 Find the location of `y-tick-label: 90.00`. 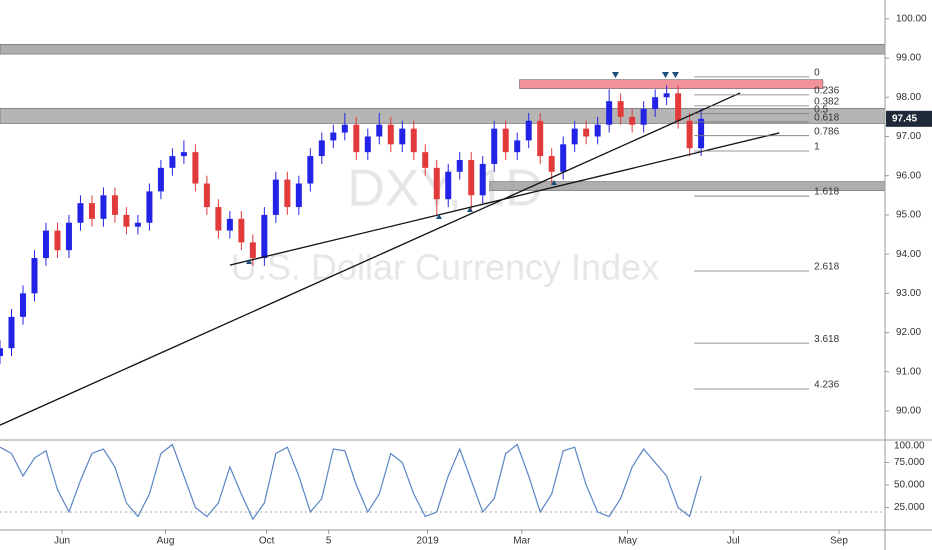

y-tick-label: 90.00 is located at coordinates (908, 411).